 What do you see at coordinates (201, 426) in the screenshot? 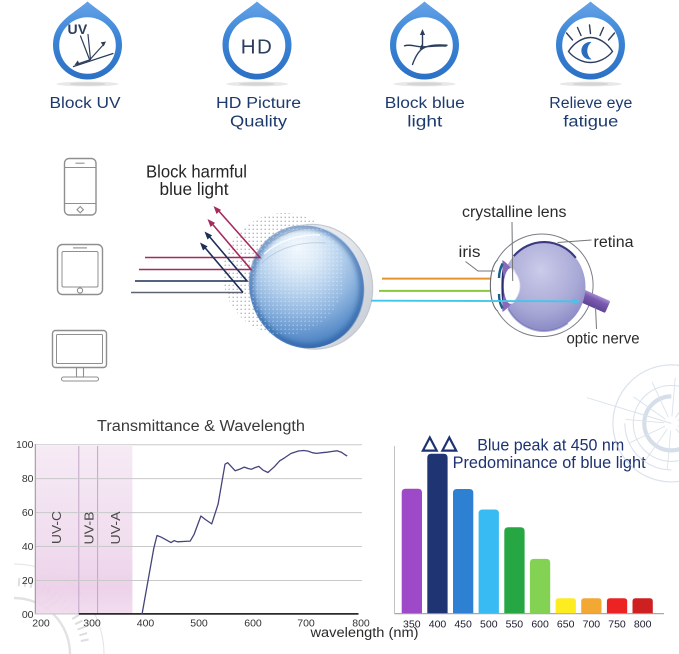
I see `svg-text: Transmittance & Wavelength` at bounding box center [201, 426].